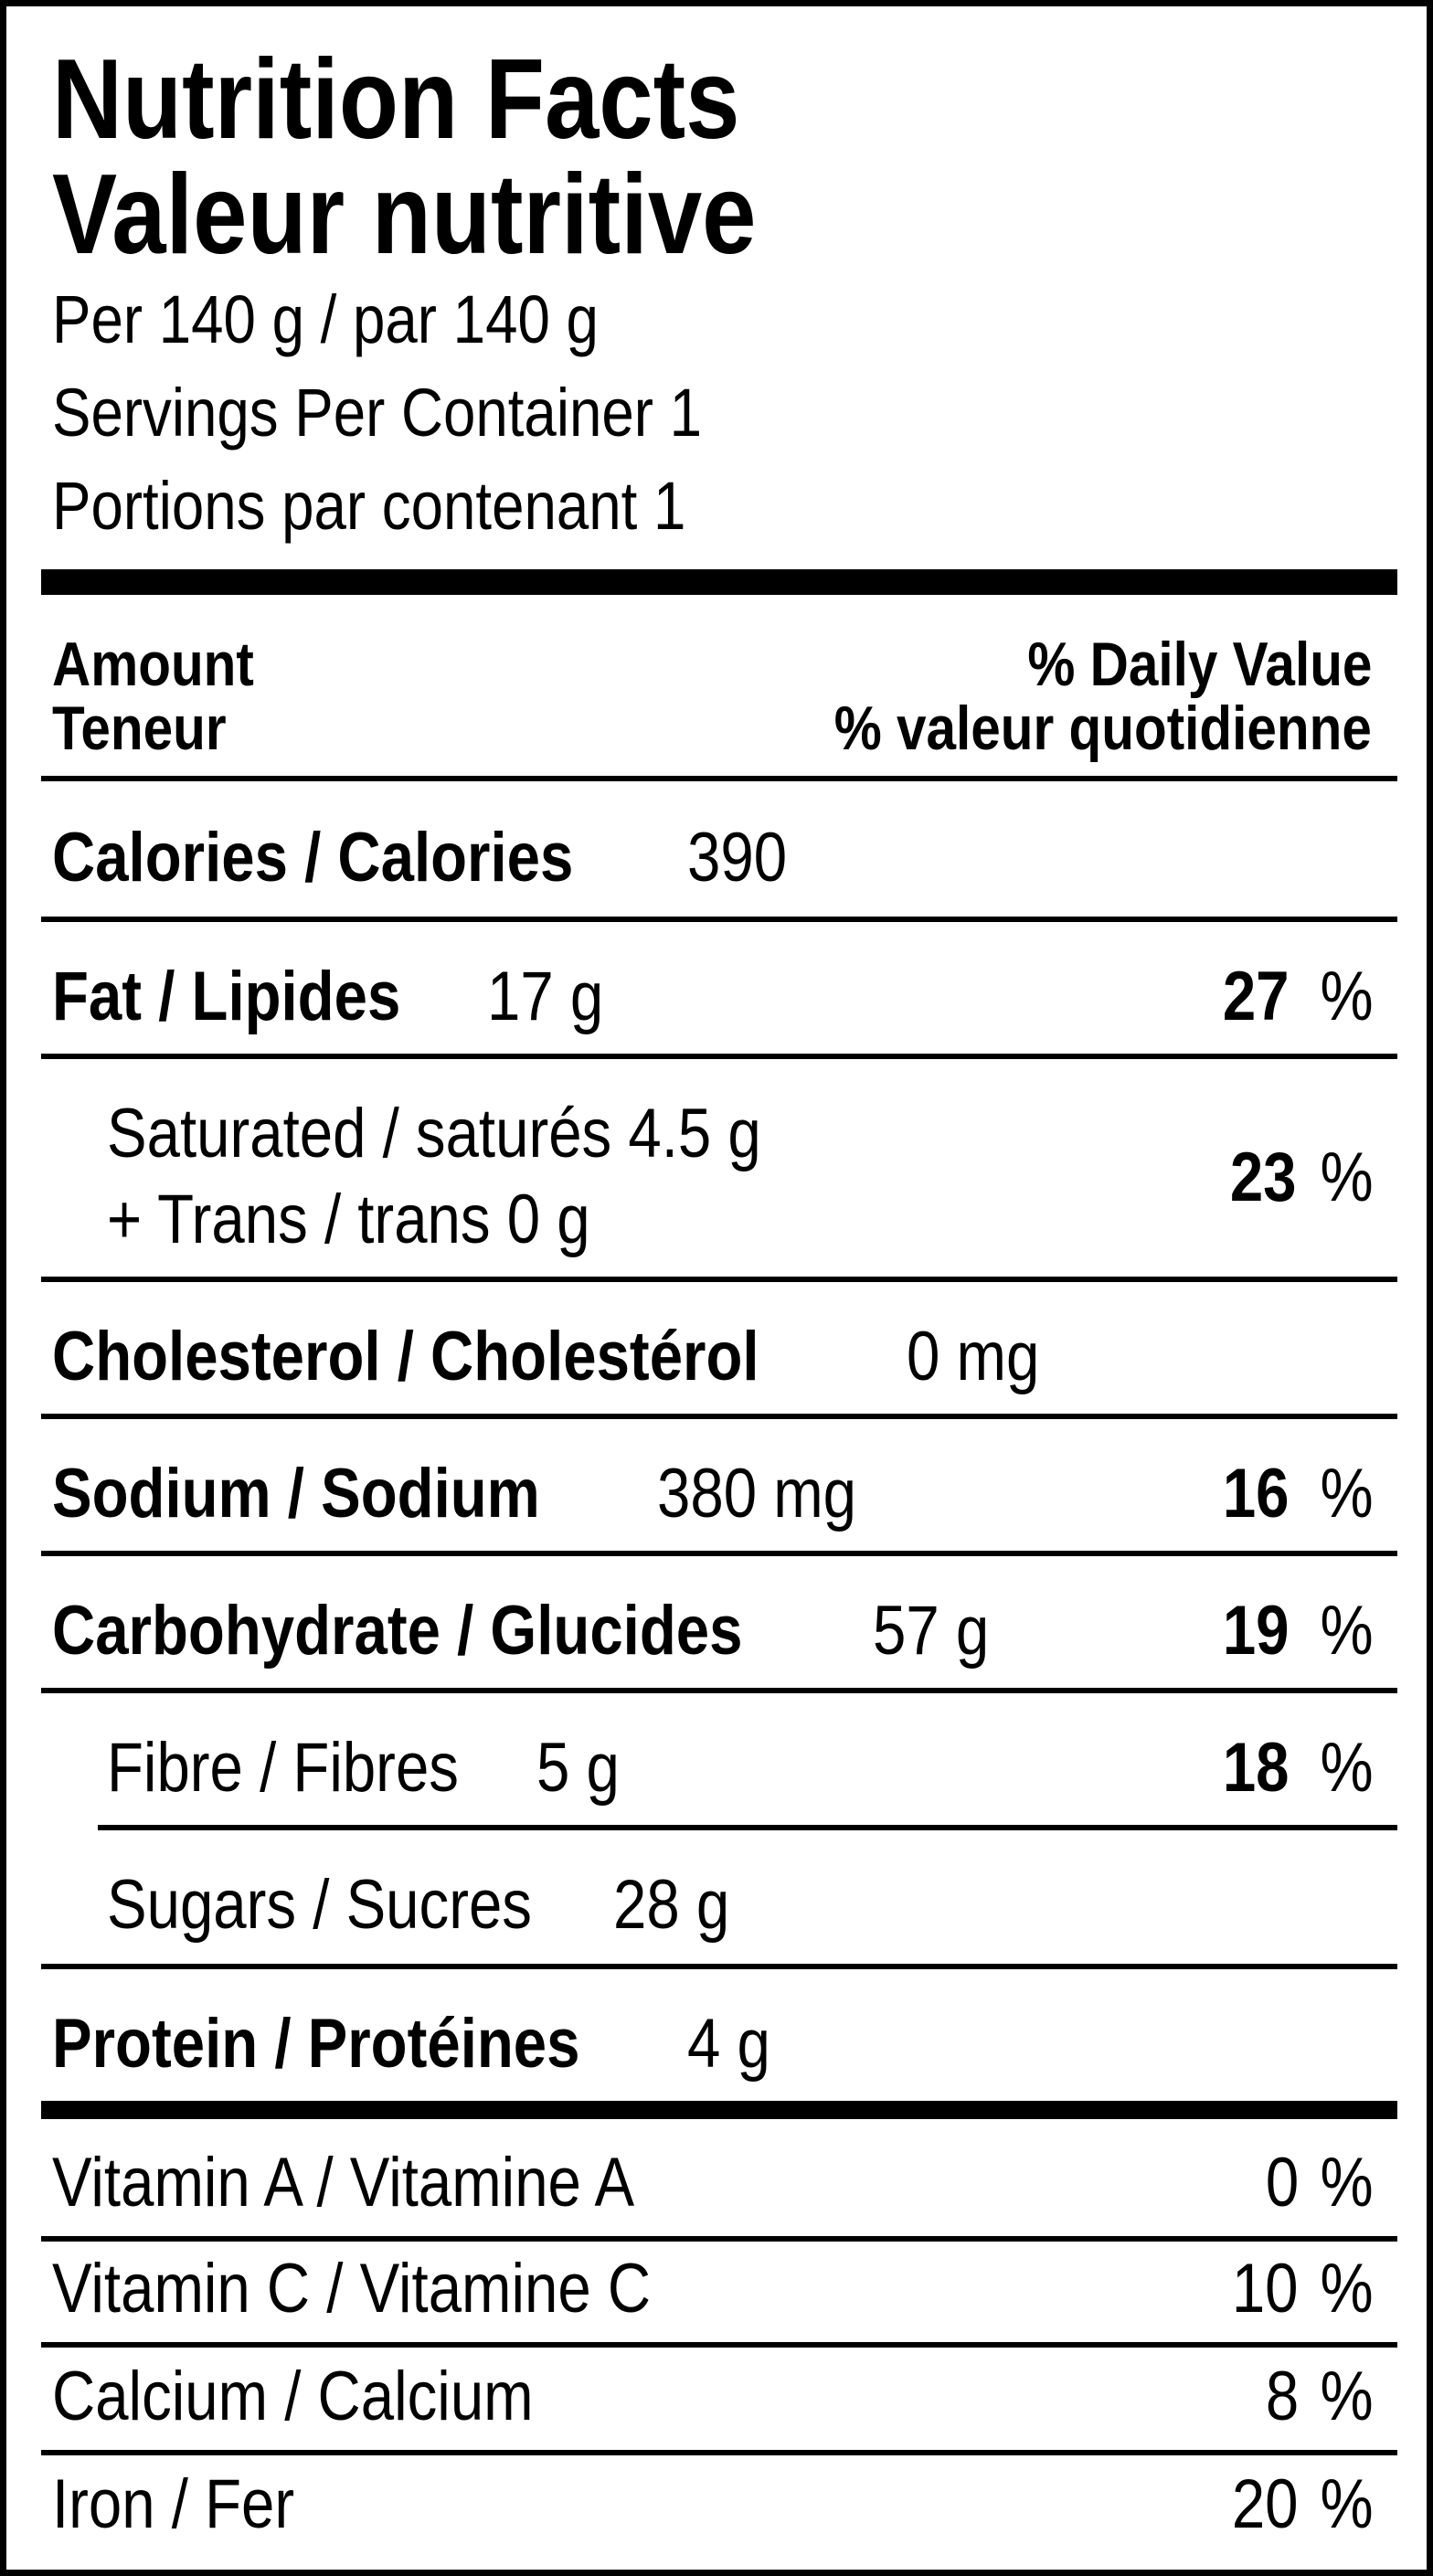 Image resolution: width=1433 pixels, height=2576 pixels. Describe the element at coordinates (296, 1493) in the screenshot. I see `sodium-label: Sodium / Sodium` at that location.